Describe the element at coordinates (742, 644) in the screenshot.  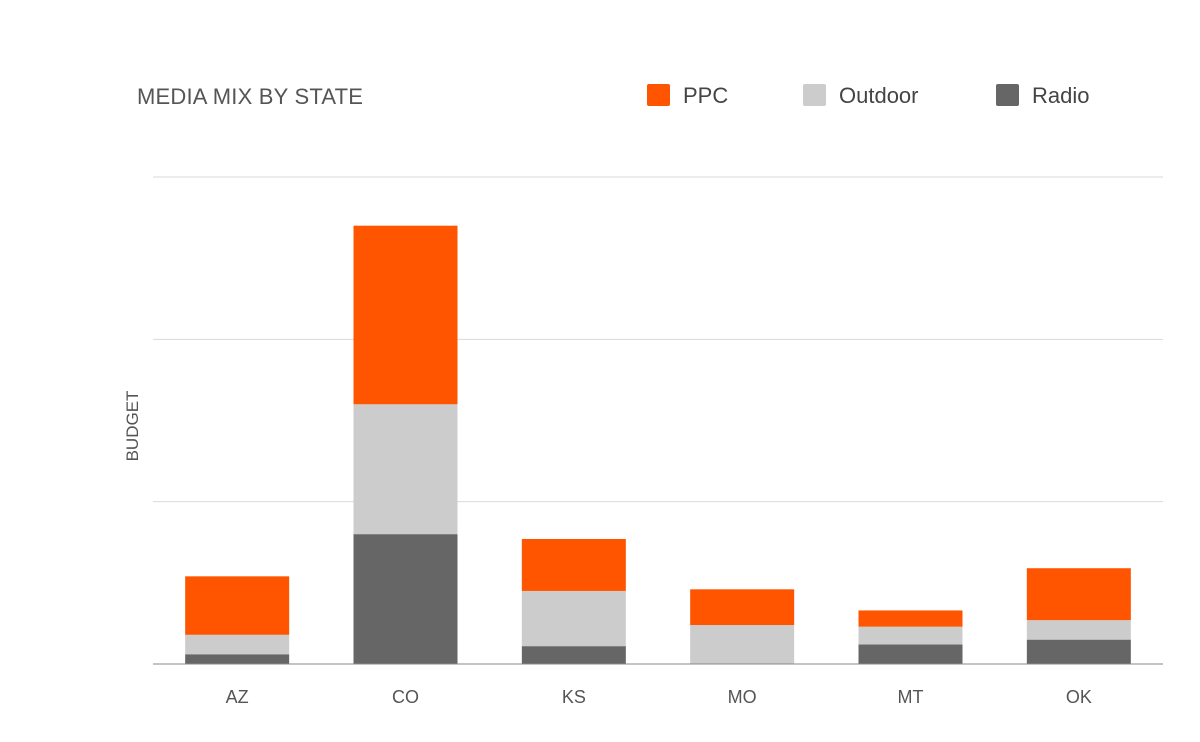
I see `bar-mo-outdoor` at that location.